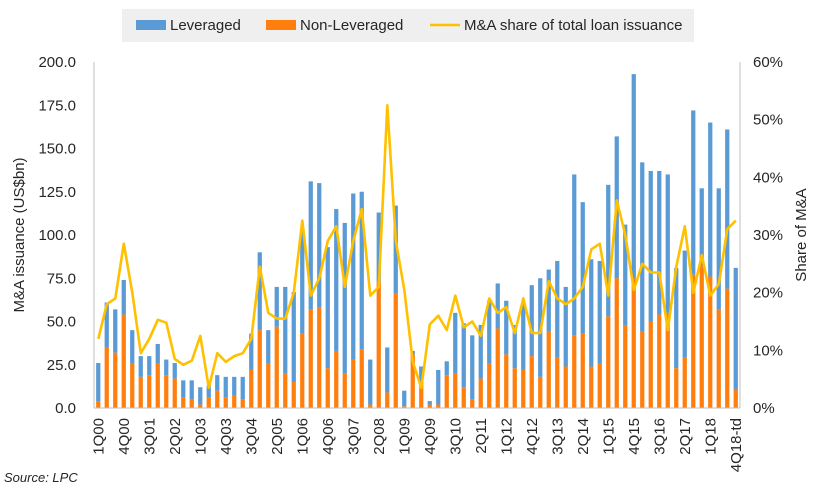 The image size is (820, 491). What do you see at coordinates (205, 25) in the screenshot?
I see `legend-label: Leveraged` at bounding box center [205, 25].